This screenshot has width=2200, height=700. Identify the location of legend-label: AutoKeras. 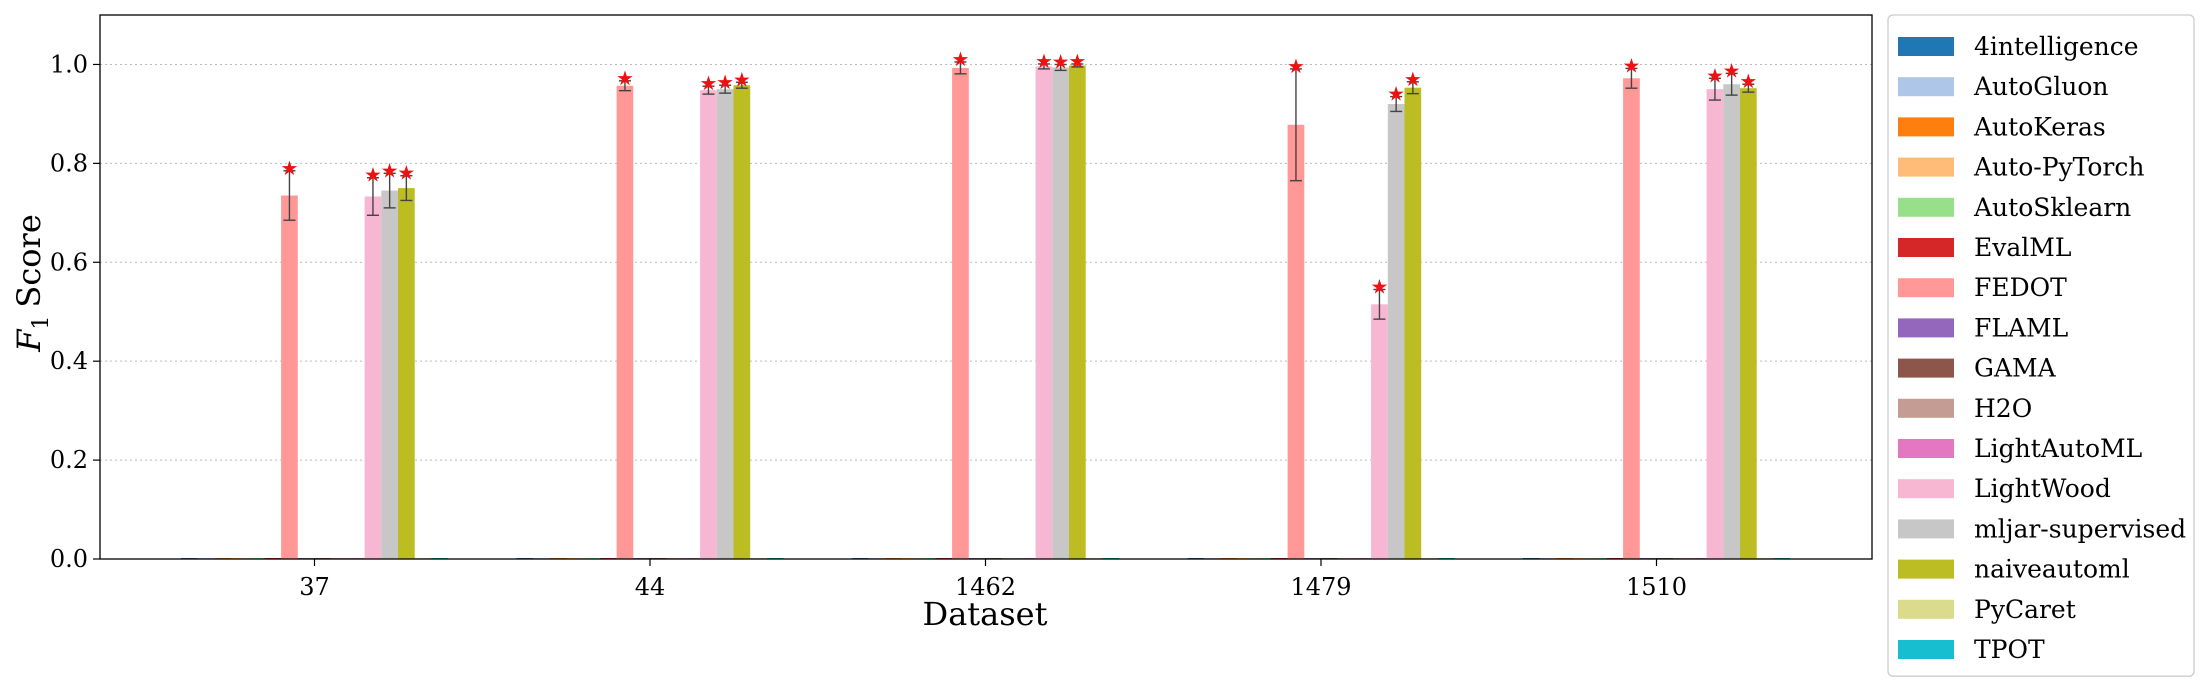
(2039, 126).